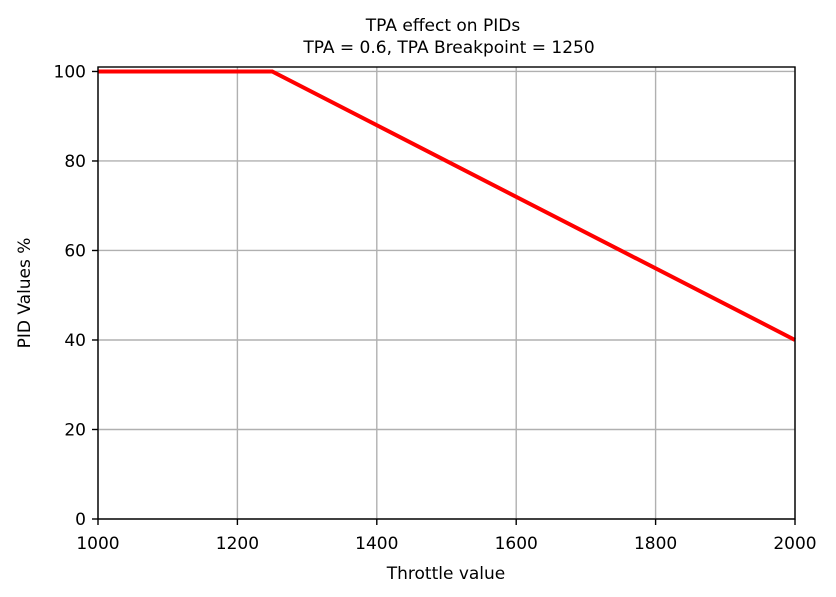 The width and height of the screenshot is (836, 597). What do you see at coordinates (655, 544) in the screenshot?
I see `x-tick-label: 1800` at bounding box center [655, 544].